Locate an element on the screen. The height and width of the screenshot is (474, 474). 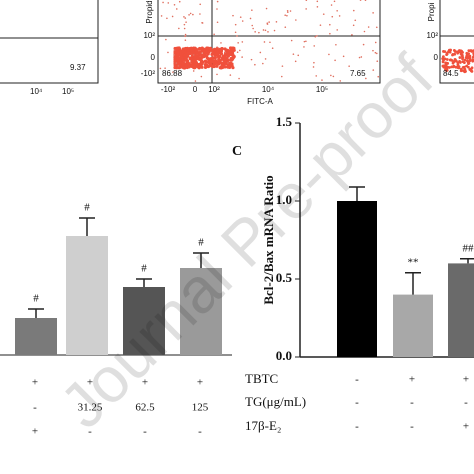
y-tick: 10² is located at coordinates (149, 35).